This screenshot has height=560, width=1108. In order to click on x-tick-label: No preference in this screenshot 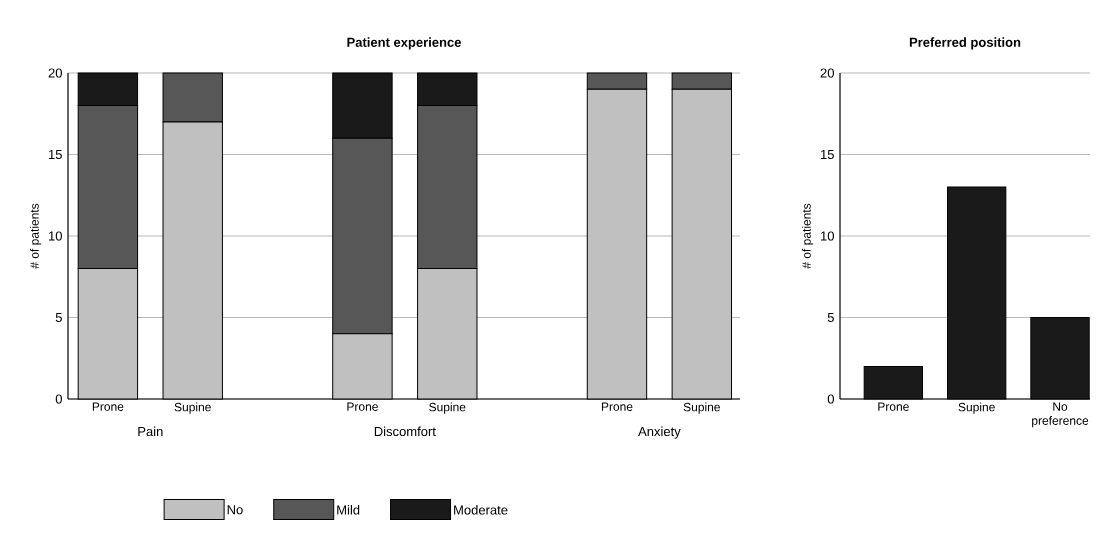, I will do `click(1060, 415)`.